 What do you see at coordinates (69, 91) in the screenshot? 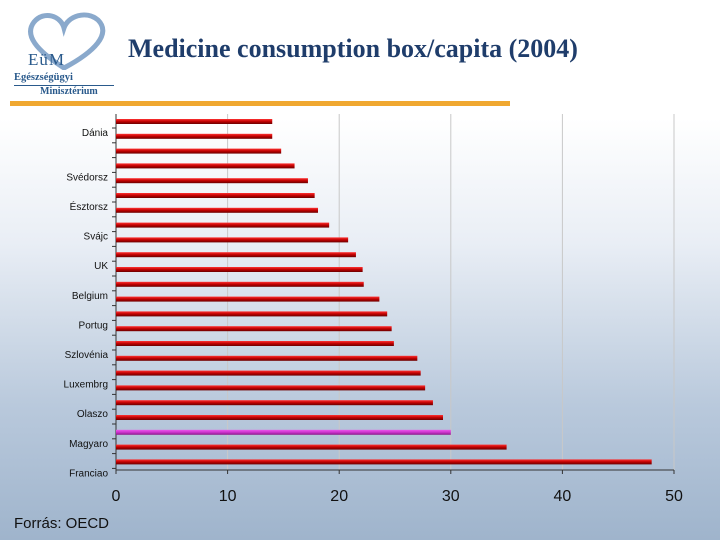
I see `logo-line2: Minisztérium` at bounding box center [69, 91].